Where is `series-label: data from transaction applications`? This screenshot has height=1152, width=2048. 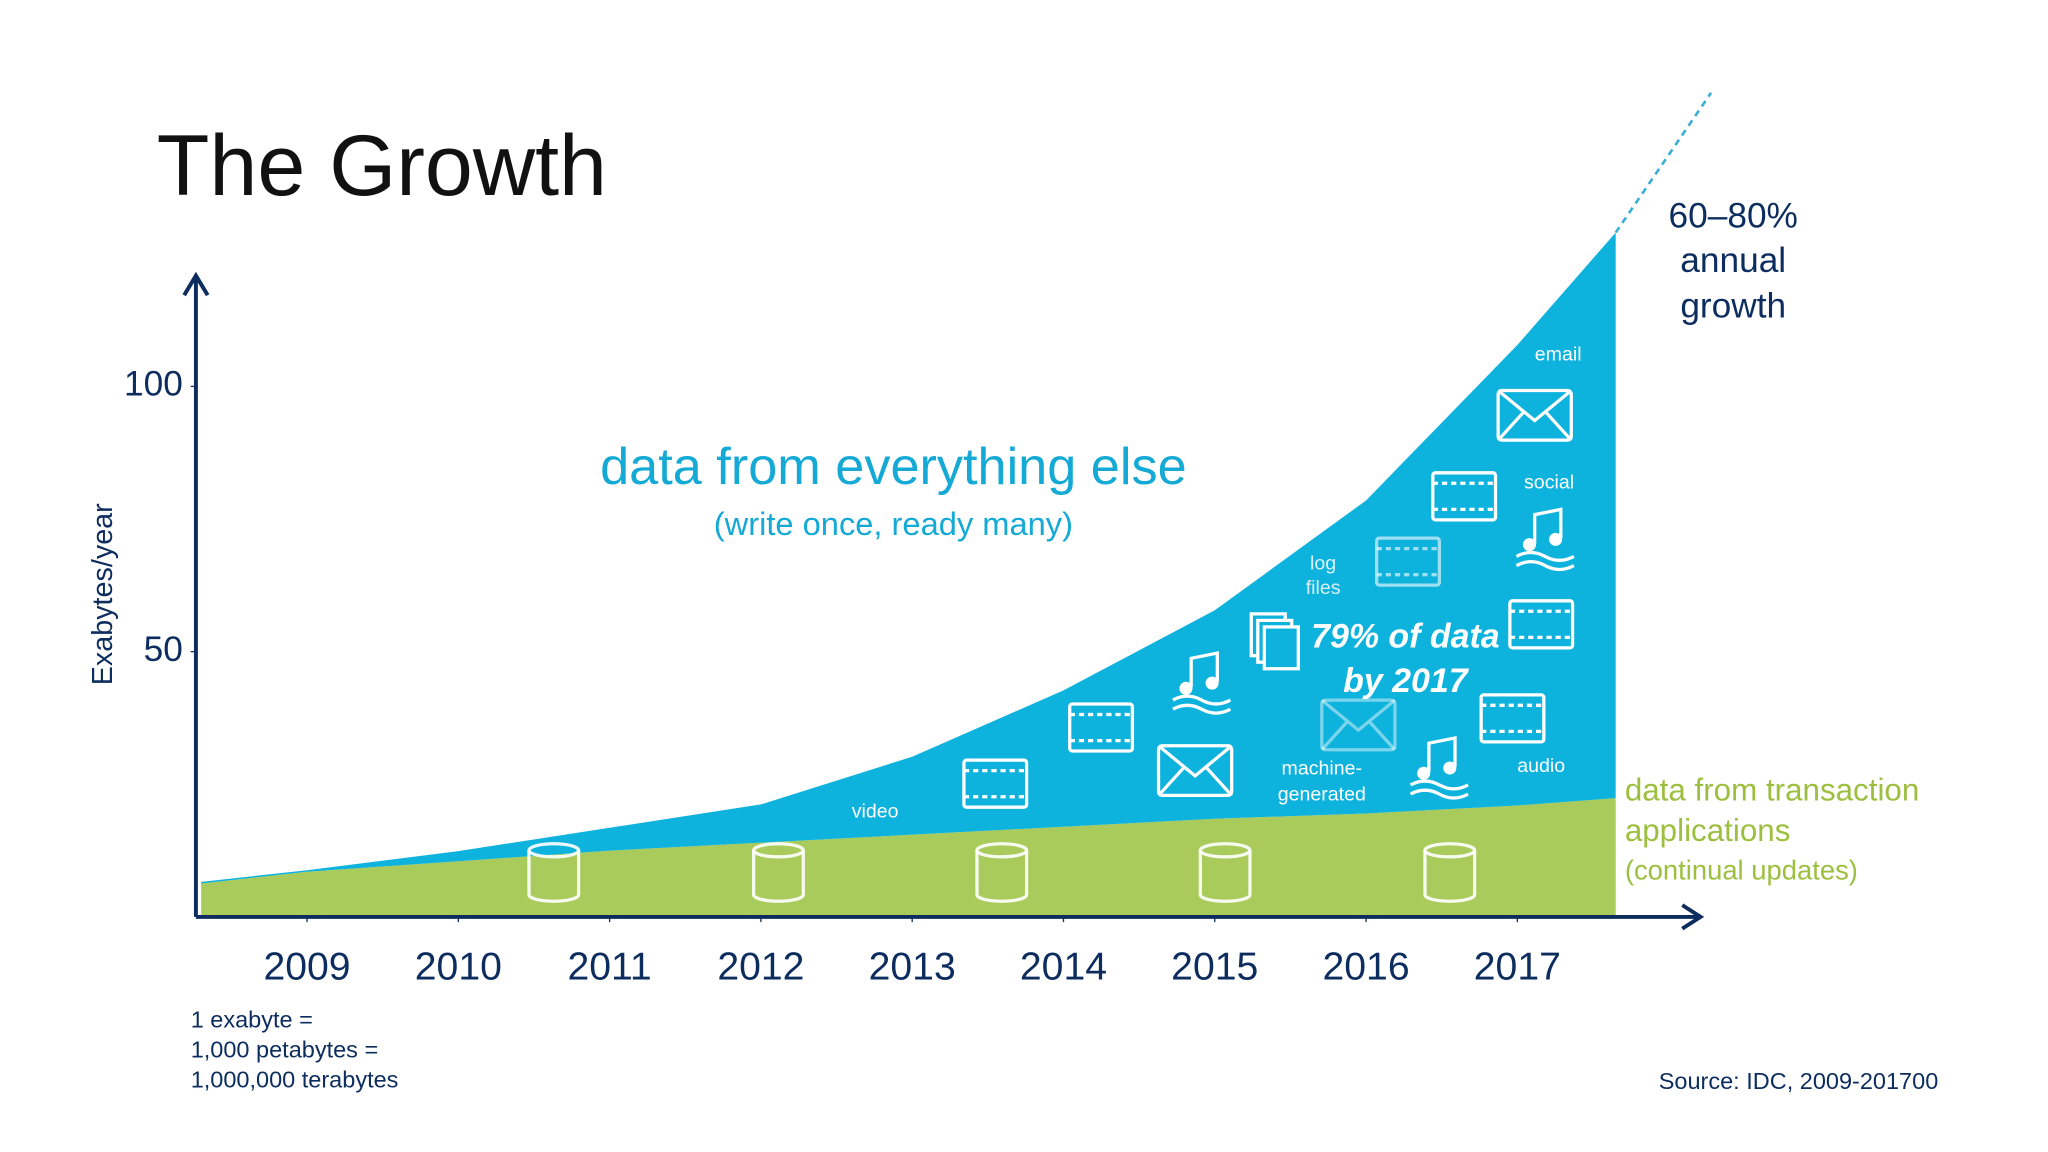
series-label: data from transaction applications is located at coordinates (1772, 811).